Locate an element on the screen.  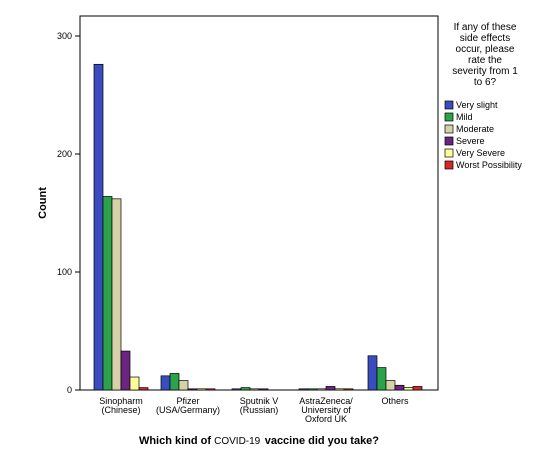
legend-title: occur, please is located at coordinates (485, 49).